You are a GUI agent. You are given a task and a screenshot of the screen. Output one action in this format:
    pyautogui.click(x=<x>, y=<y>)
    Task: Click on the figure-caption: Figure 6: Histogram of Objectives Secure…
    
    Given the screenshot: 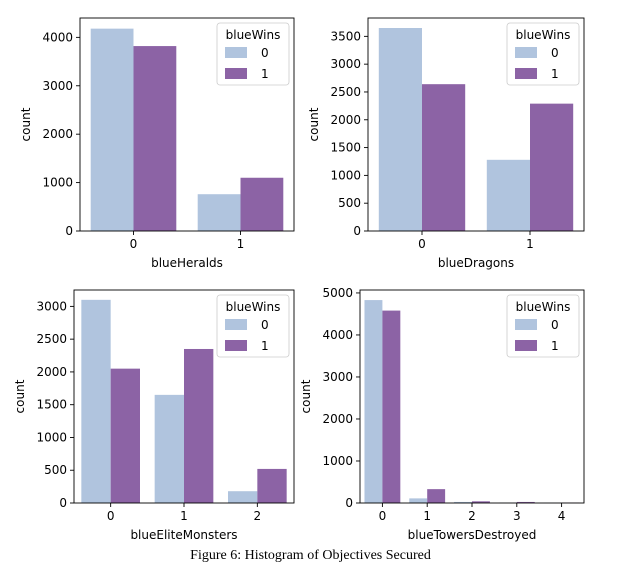 What is the action you would take?
    pyautogui.click(x=310, y=555)
    